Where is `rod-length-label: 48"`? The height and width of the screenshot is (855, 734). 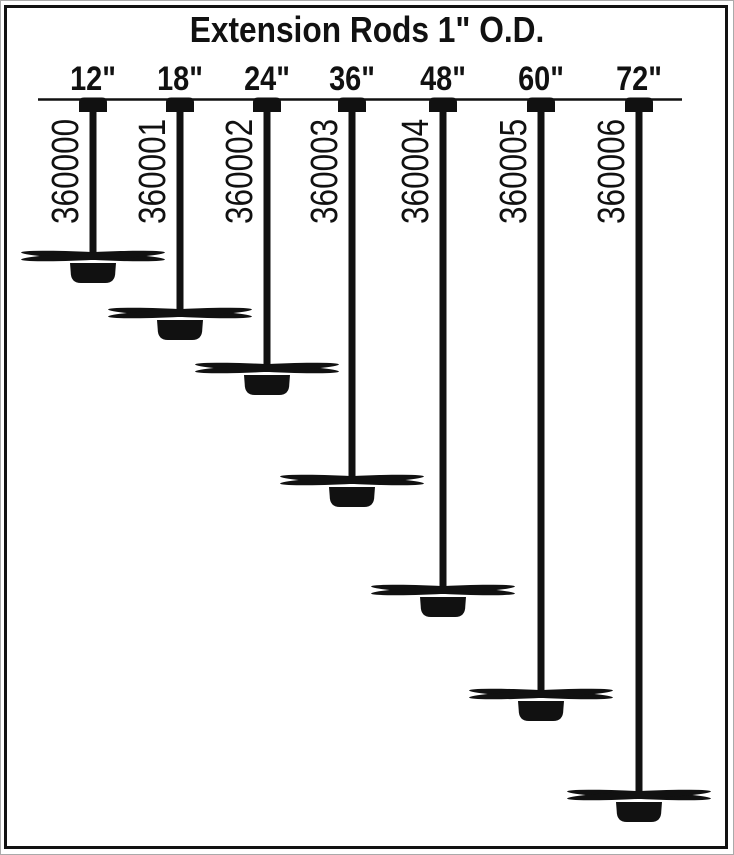 rod-length-label: 48" is located at coordinates (443, 78).